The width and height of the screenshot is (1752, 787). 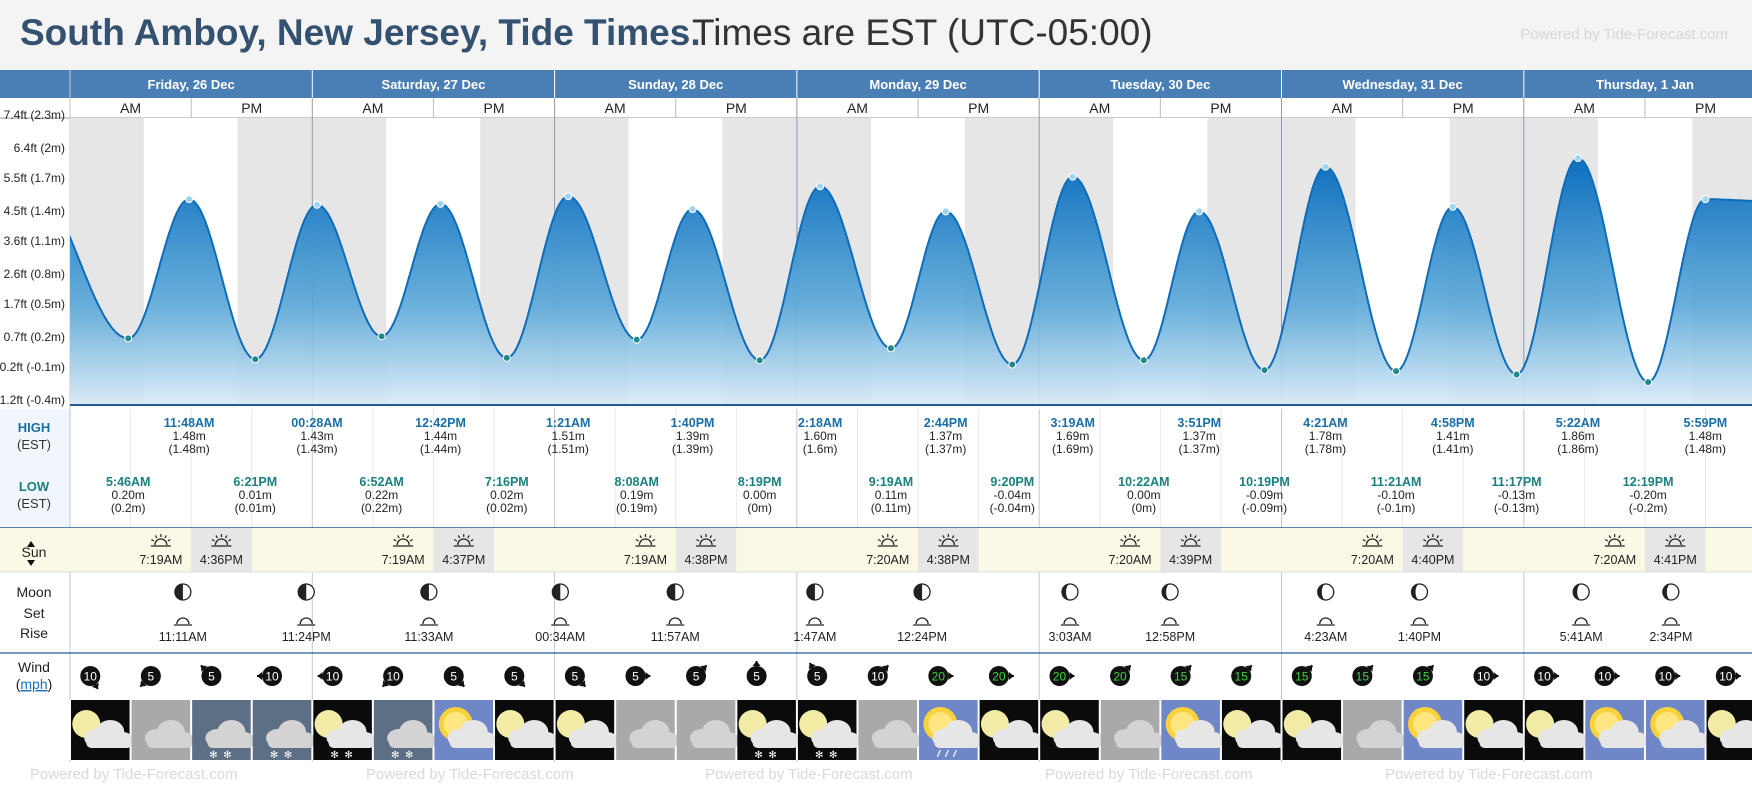 What do you see at coordinates (31, 544) in the screenshot?
I see `sunrise-up-arrow-icon` at bounding box center [31, 544].